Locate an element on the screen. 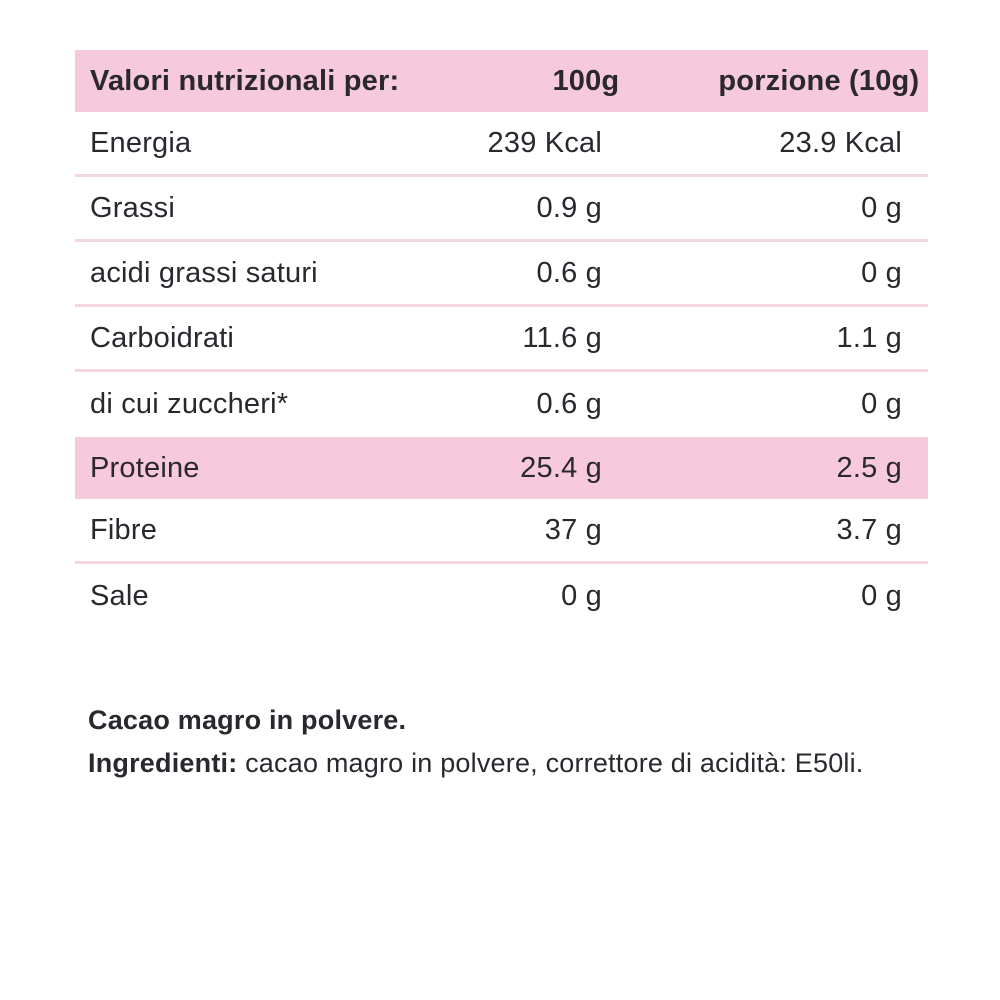  table-row-grassi: Grassi 0.9 g 0 g is located at coordinates (501, 209).